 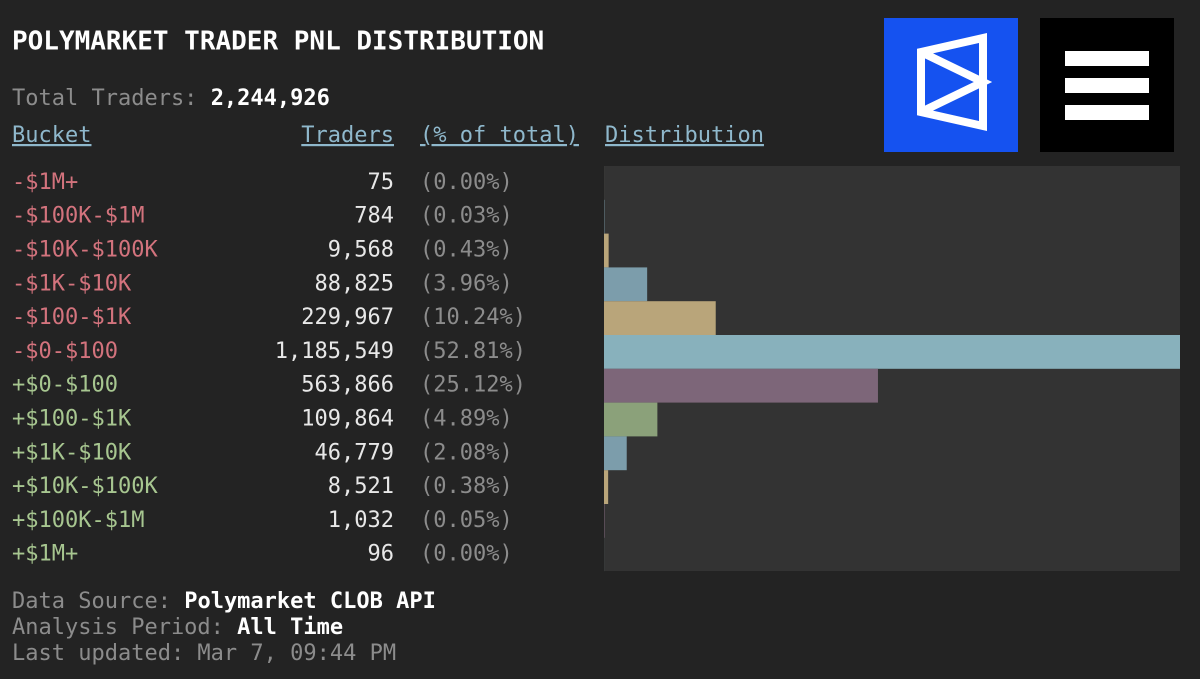 What do you see at coordinates (466, 486) in the screenshot?
I see `percent-label: (0.38%)` at bounding box center [466, 486].